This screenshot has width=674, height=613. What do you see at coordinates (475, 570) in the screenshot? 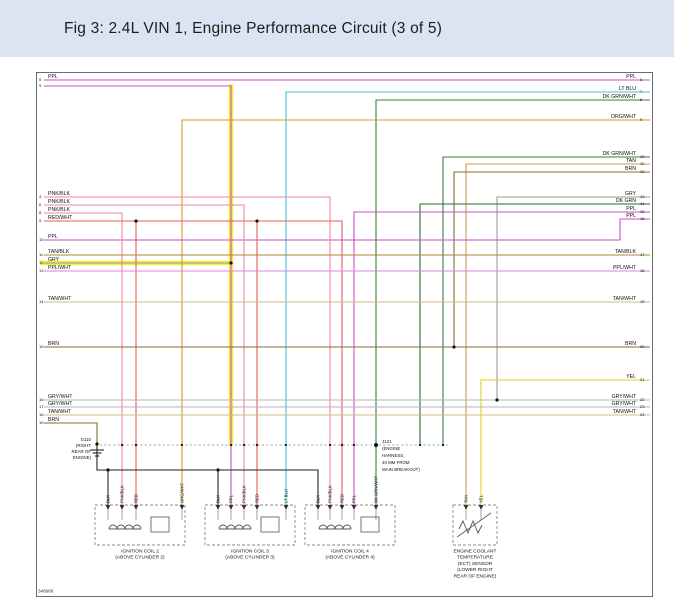
I see `component-caption: (LOWER RIGHT` at bounding box center [475, 570].